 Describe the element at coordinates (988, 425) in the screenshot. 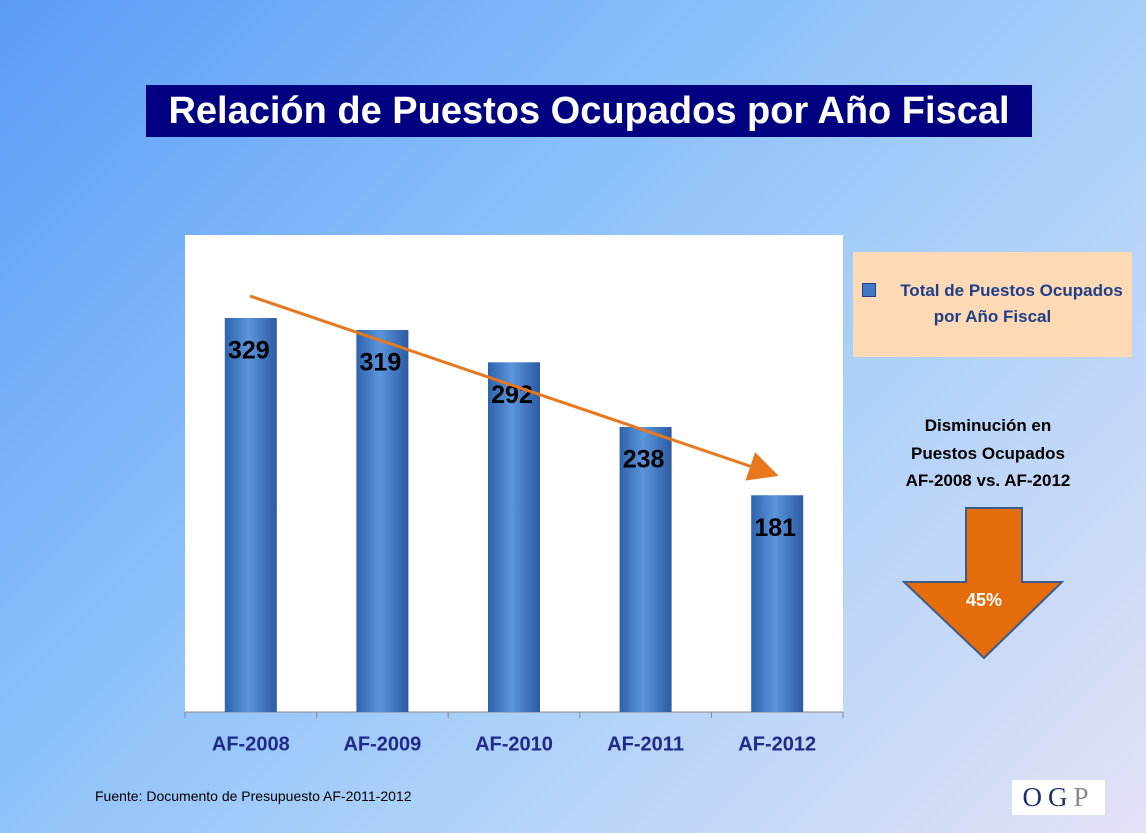

I see `annotation-line: Disminución en` at that location.